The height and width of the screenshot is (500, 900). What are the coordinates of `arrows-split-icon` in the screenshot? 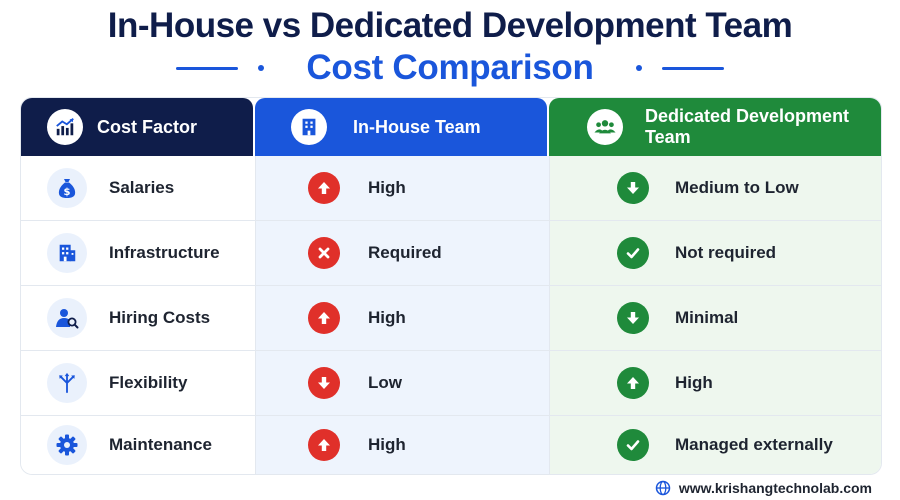 It's located at (67, 383).